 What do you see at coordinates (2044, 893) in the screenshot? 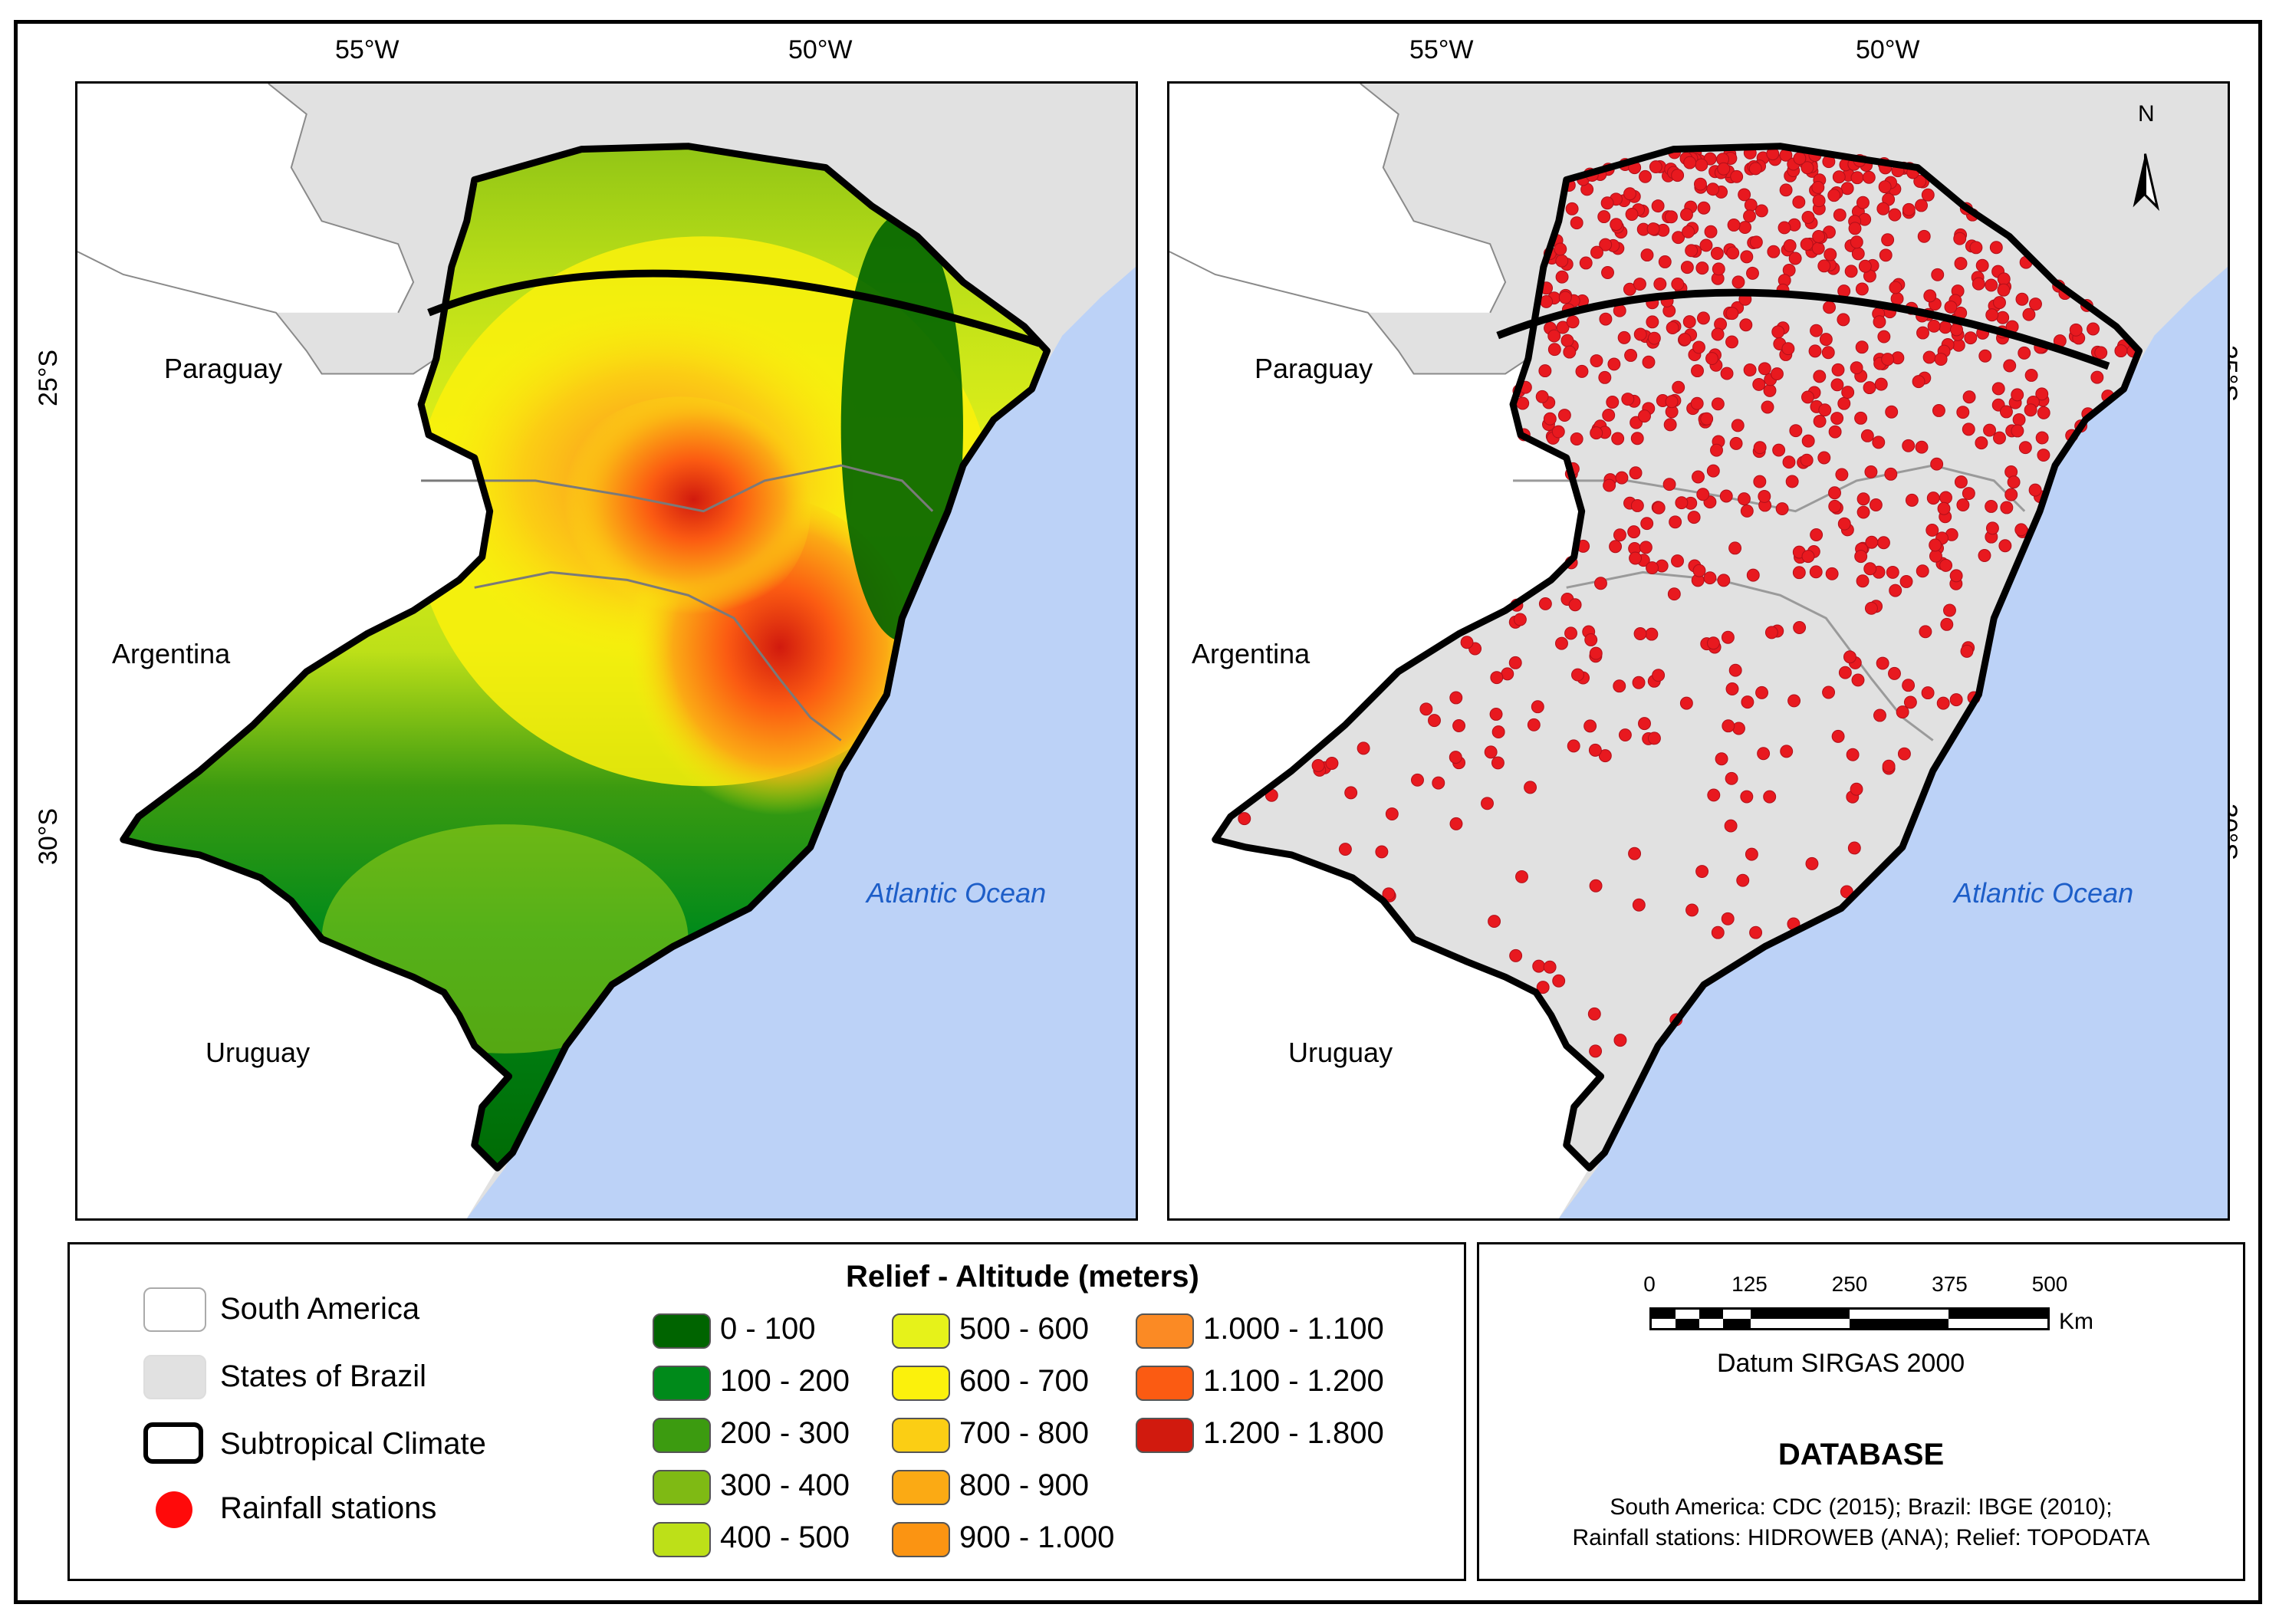
I see `right-label-ocean: Atlantic Ocean` at bounding box center [2044, 893].